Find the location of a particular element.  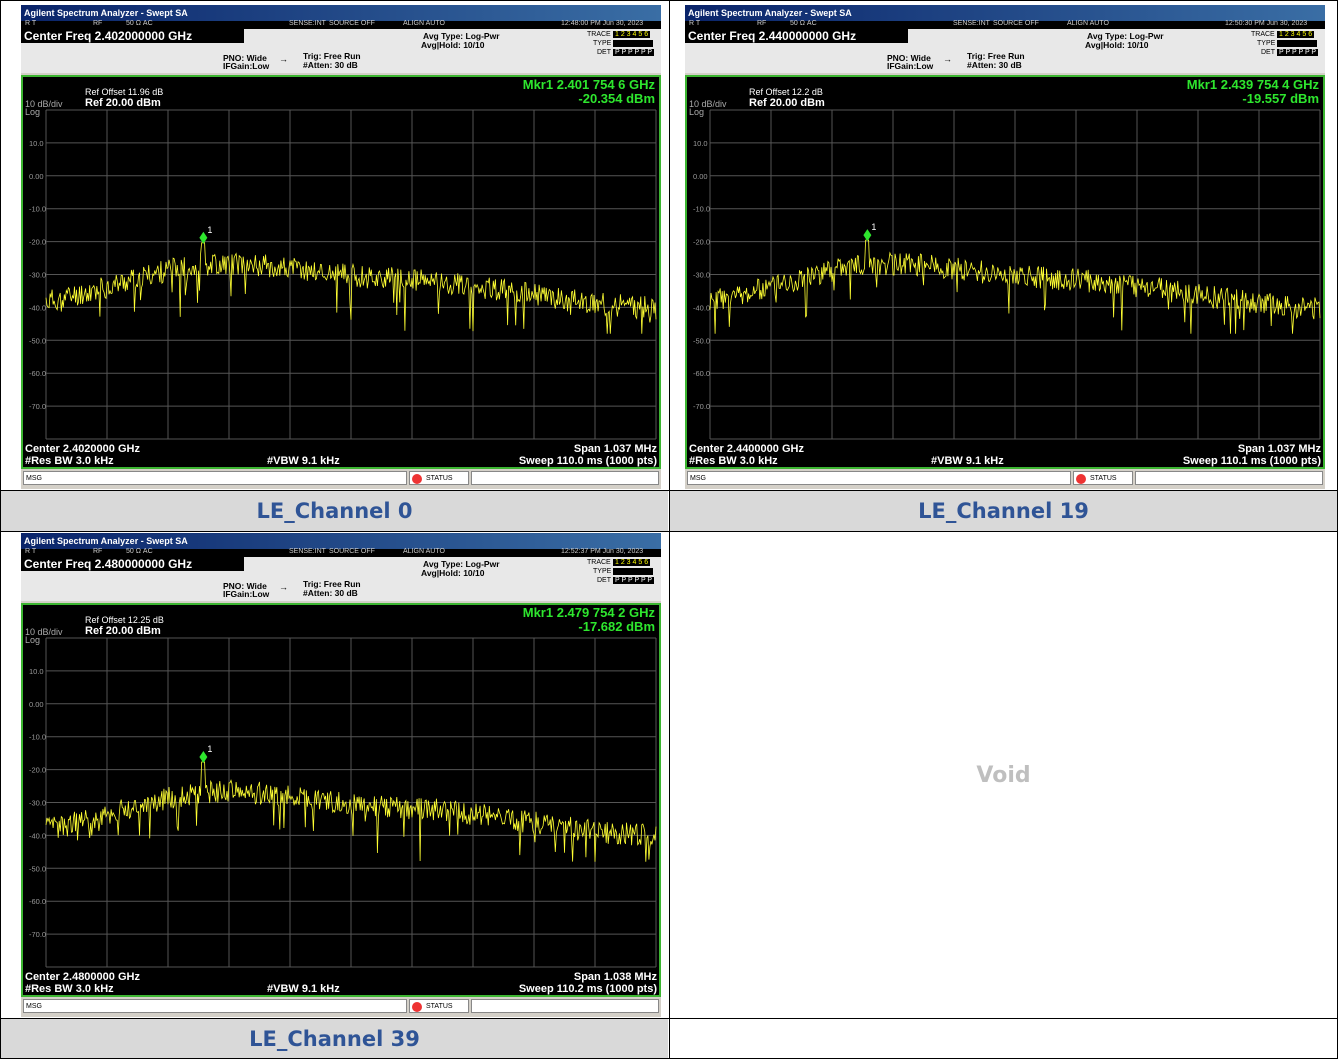

sense-indicator: SENSE:INT is located at coordinates (307, 551).